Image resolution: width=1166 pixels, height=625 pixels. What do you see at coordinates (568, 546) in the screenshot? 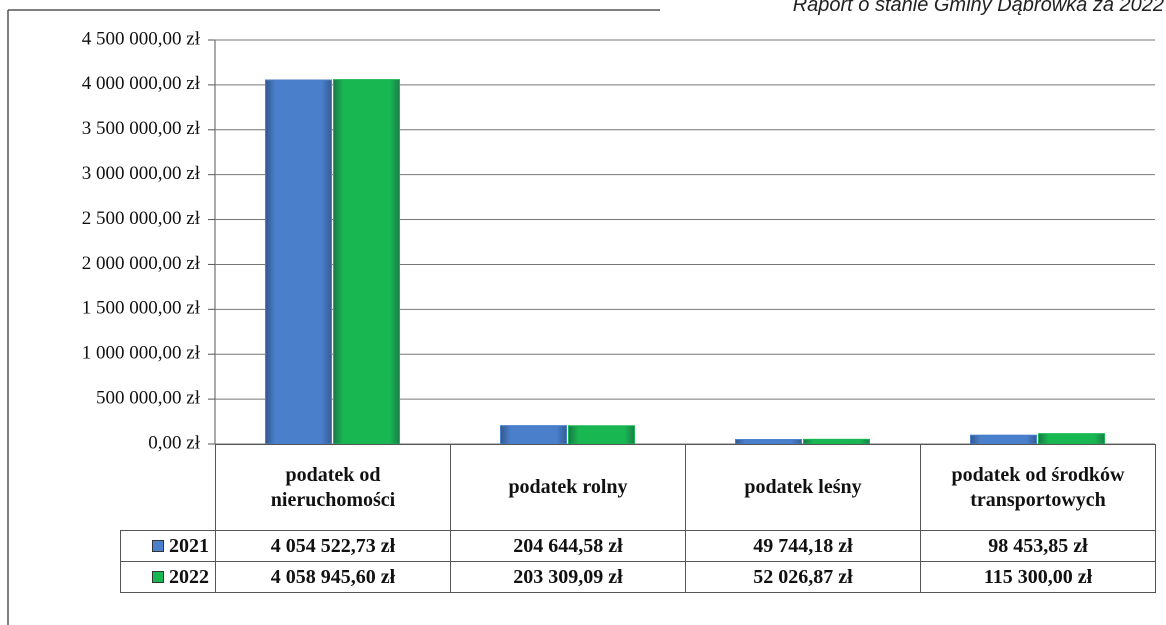
I see `value-label: 204 644,58 zł` at bounding box center [568, 546].